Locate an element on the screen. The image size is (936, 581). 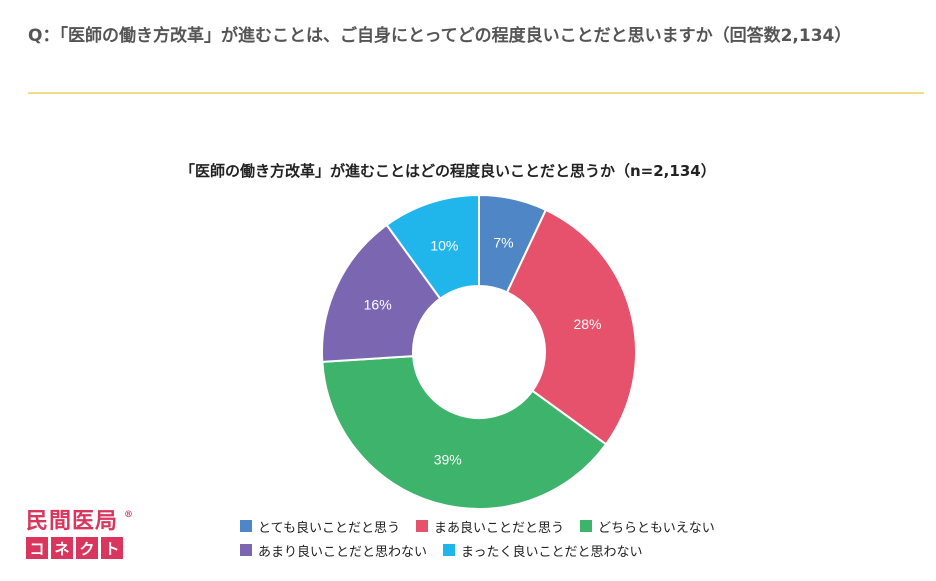
divider is located at coordinates (476, 93).